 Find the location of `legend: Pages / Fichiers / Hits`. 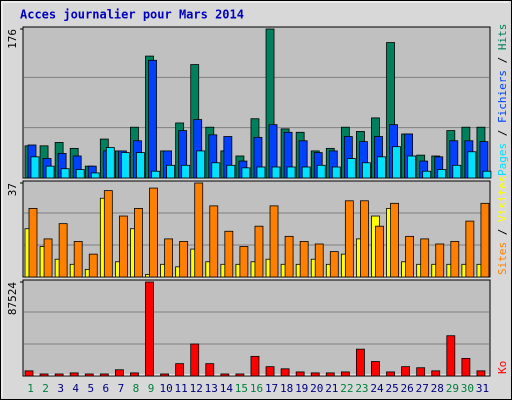

legend: Pages / Fichiers / Hits is located at coordinates (502, 100).